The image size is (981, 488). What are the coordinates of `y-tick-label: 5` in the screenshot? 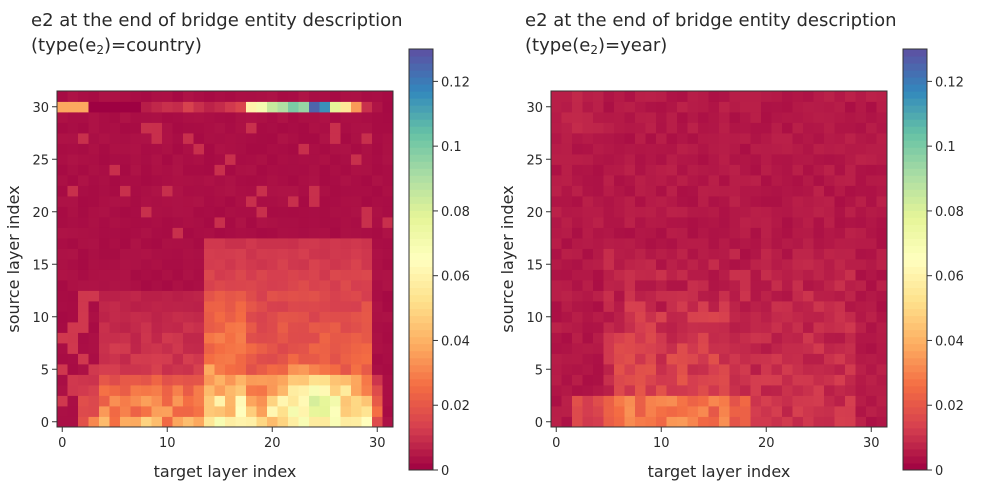 It's located at (539, 370).